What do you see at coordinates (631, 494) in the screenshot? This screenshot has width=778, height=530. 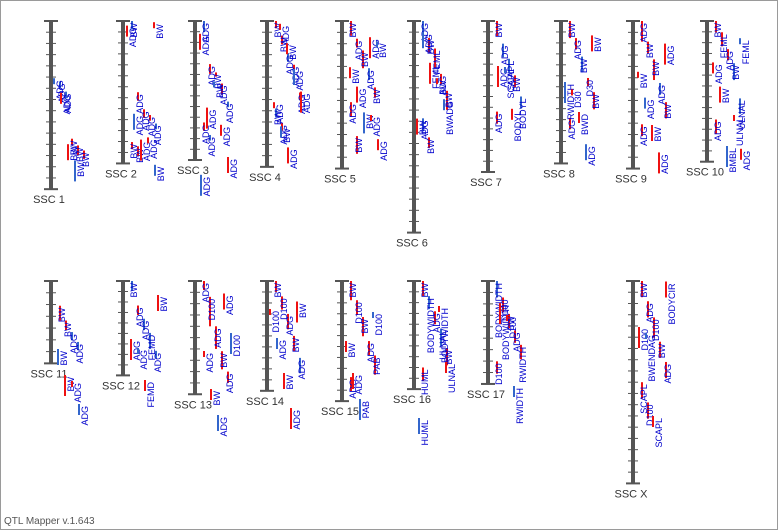 I see `chromosome-label: SSC X` at bounding box center [631, 494].